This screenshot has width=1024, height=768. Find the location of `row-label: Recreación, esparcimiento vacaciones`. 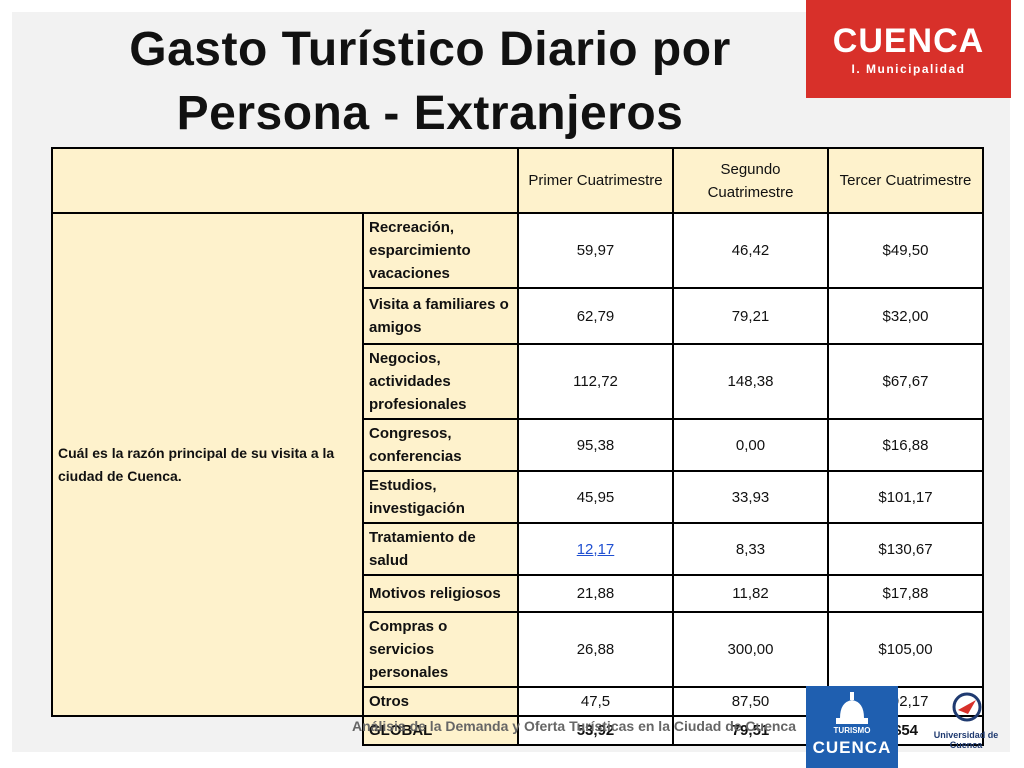

row-label: Recreación, esparcimiento vacaciones is located at coordinates (440, 250).